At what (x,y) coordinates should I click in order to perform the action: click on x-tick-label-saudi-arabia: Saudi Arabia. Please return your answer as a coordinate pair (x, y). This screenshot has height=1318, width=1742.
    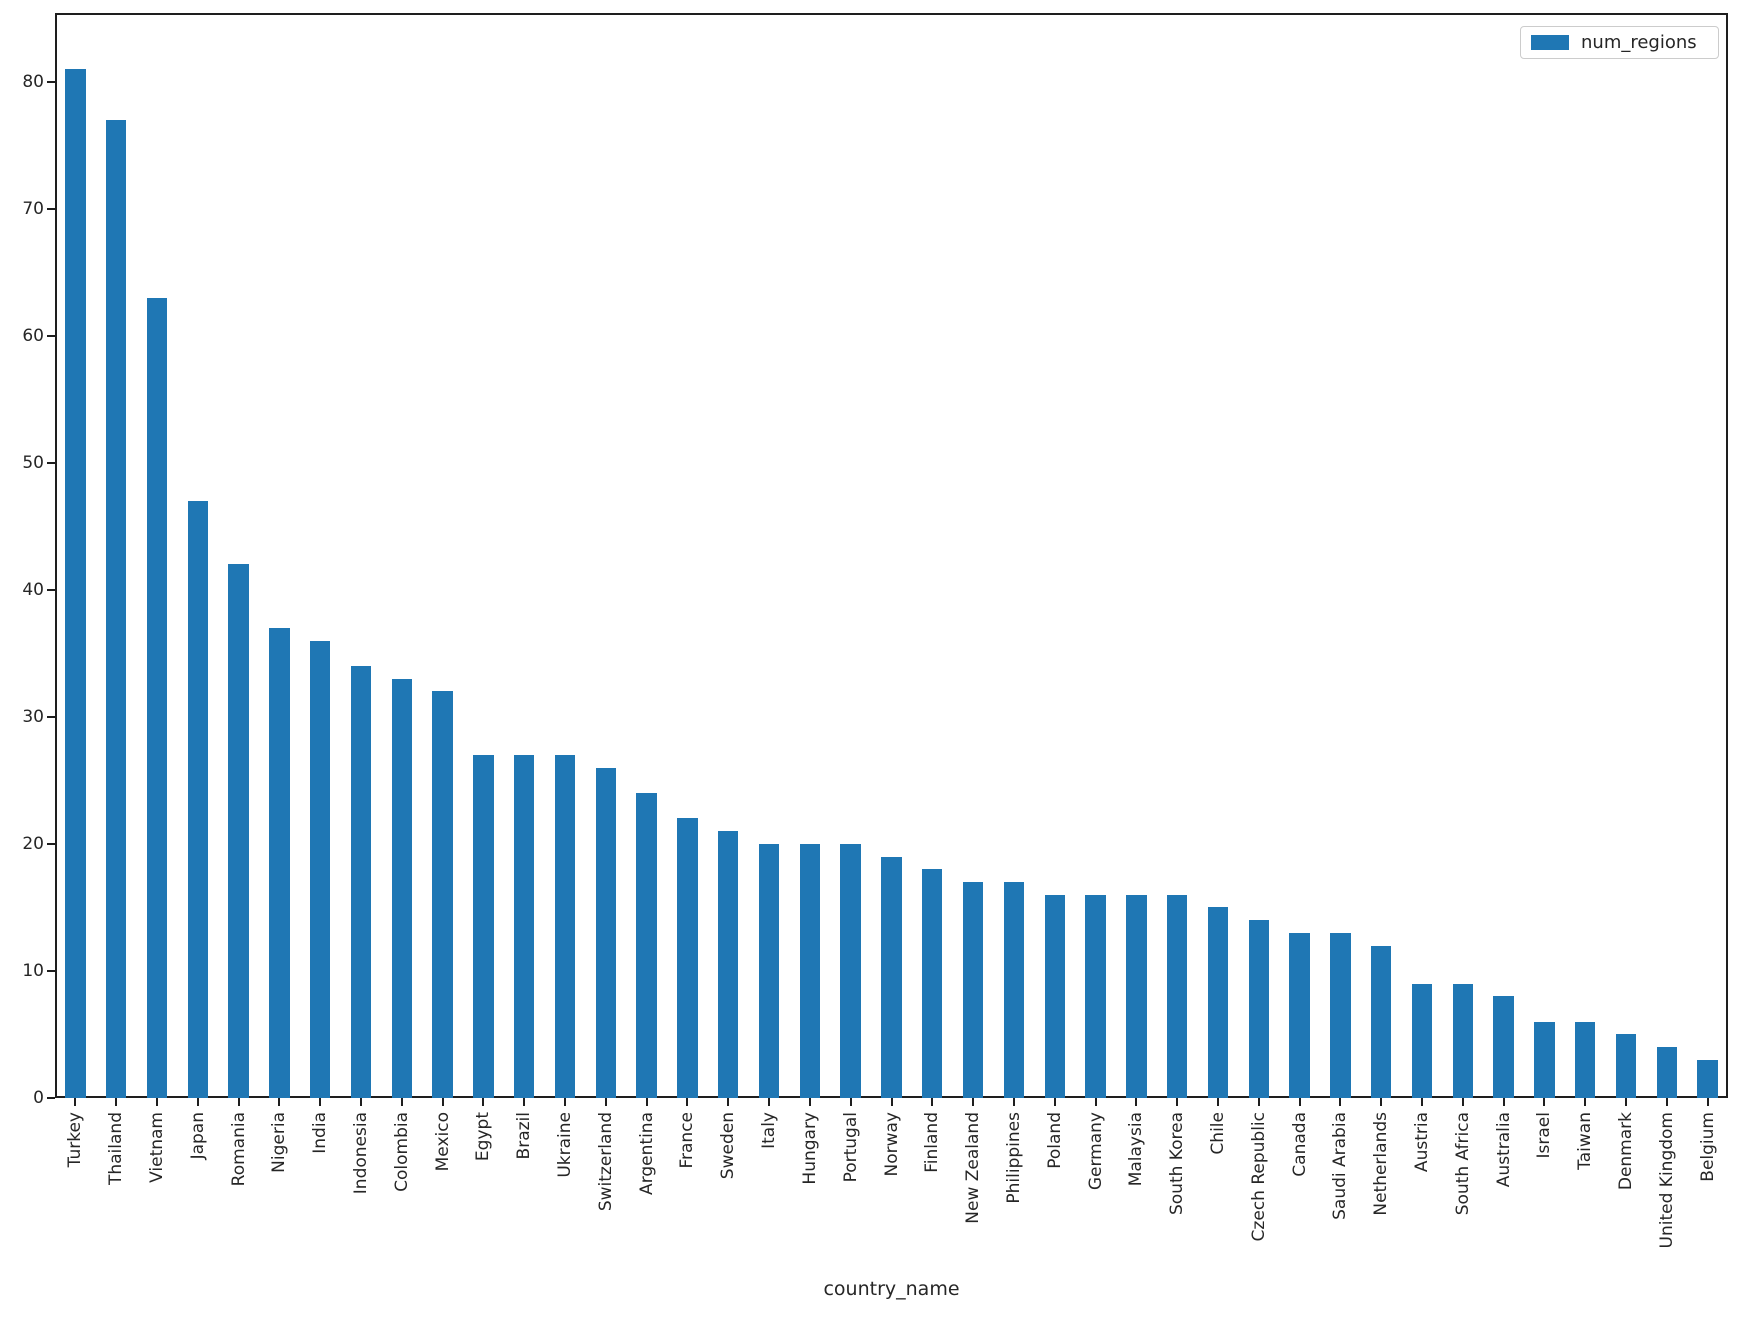
    Looking at the image, I should click on (1340, 1166).